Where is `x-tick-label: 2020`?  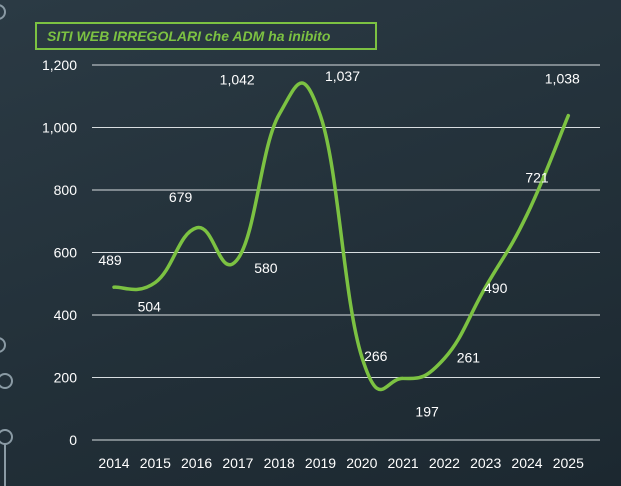
x-tick-label: 2020 is located at coordinates (361, 463).